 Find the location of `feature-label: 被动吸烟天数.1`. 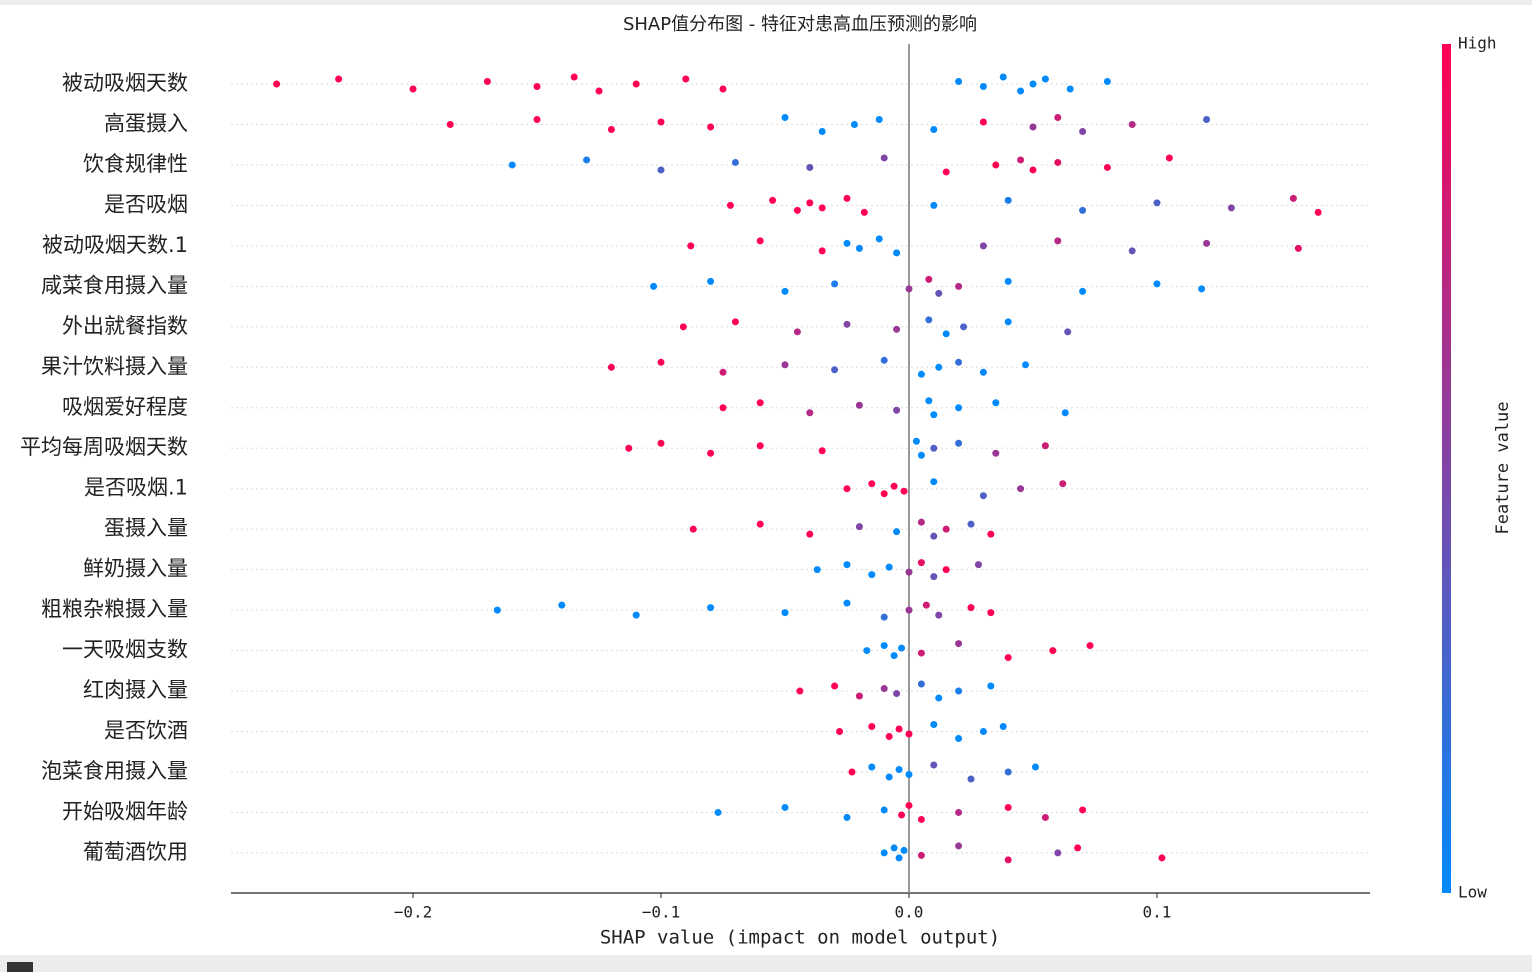

feature-label: 被动吸烟天数.1 is located at coordinates (115, 245).